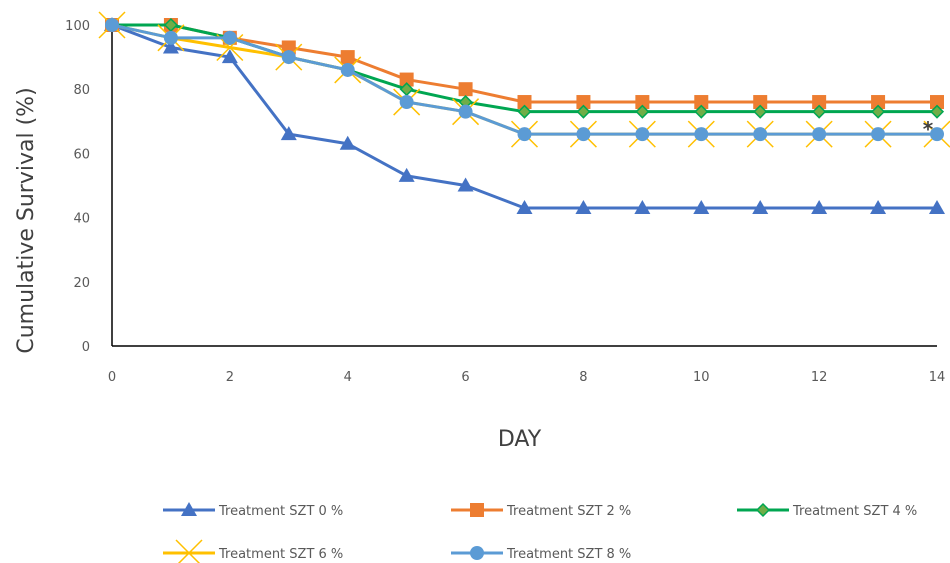 Image resolution: width=950 pixels, height=563 pixels. What do you see at coordinates (937, 377) in the screenshot?
I see `x-tick-label: 14` at bounding box center [937, 377].